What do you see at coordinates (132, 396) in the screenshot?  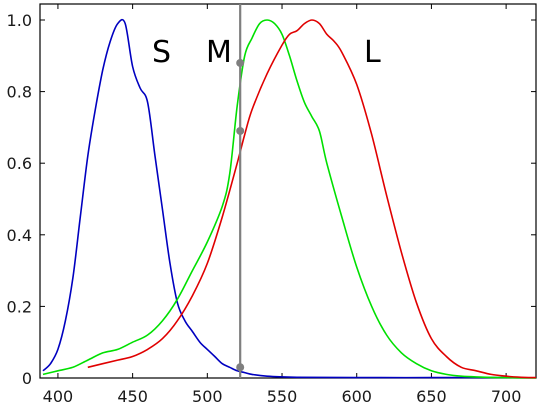 I see `x-tick-label: 450` at bounding box center [132, 396].